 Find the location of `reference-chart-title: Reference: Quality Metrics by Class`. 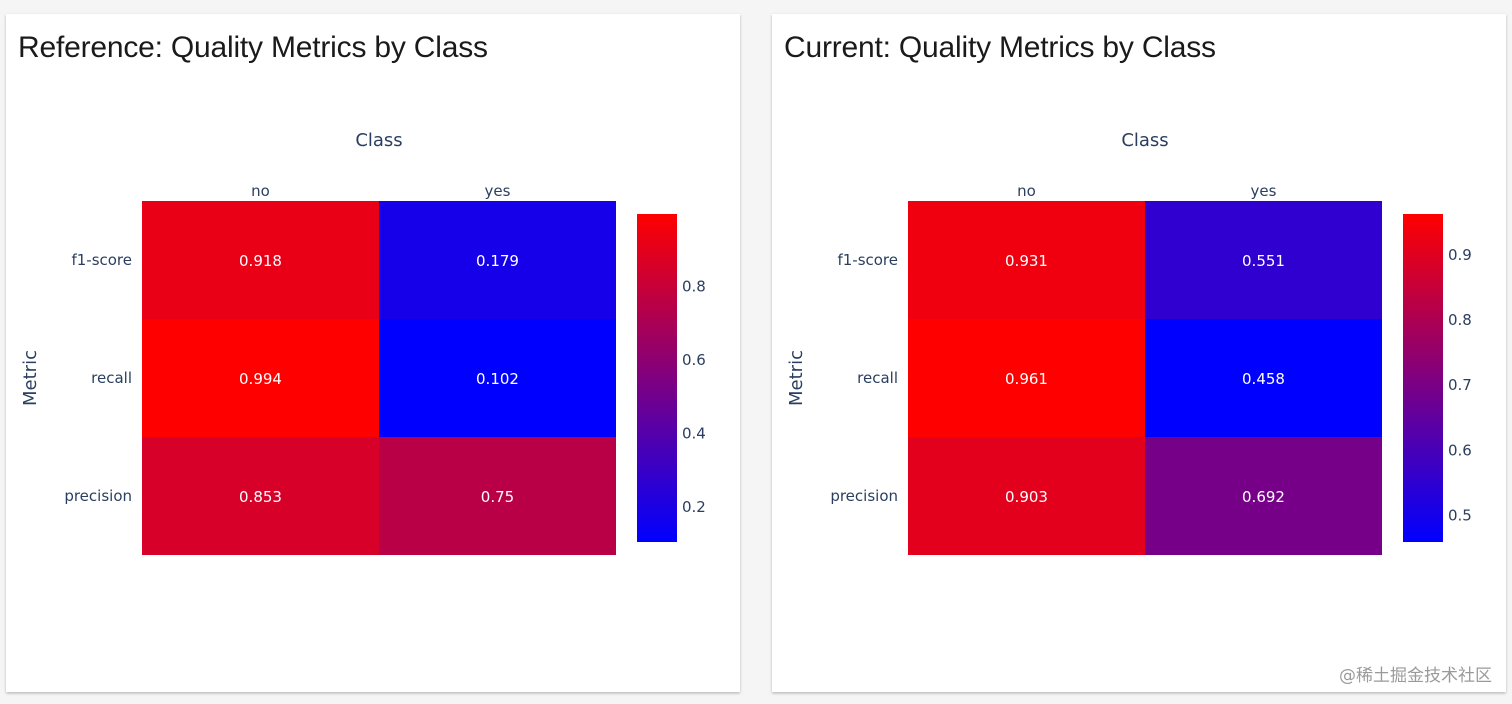

reference-chart-title: Reference: Quality Metrics by Class is located at coordinates (253, 47).